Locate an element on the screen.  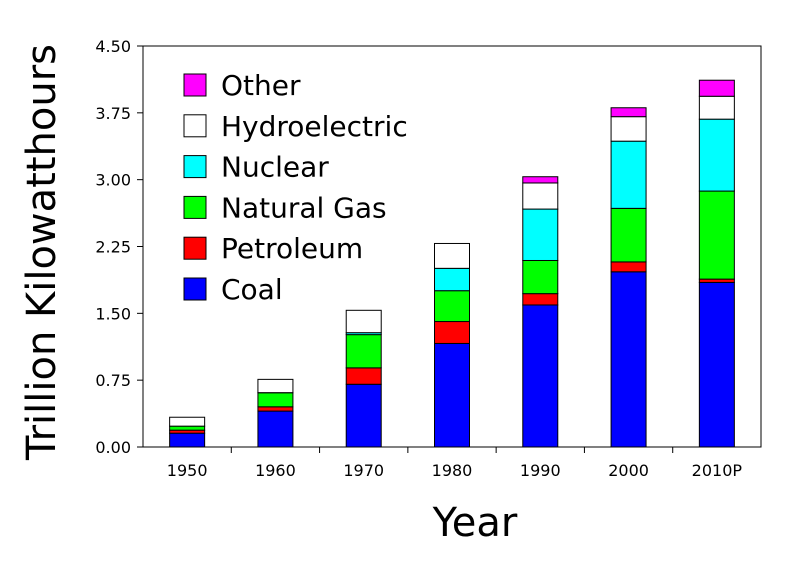
legend-label: Natural Gas is located at coordinates (304, 207).